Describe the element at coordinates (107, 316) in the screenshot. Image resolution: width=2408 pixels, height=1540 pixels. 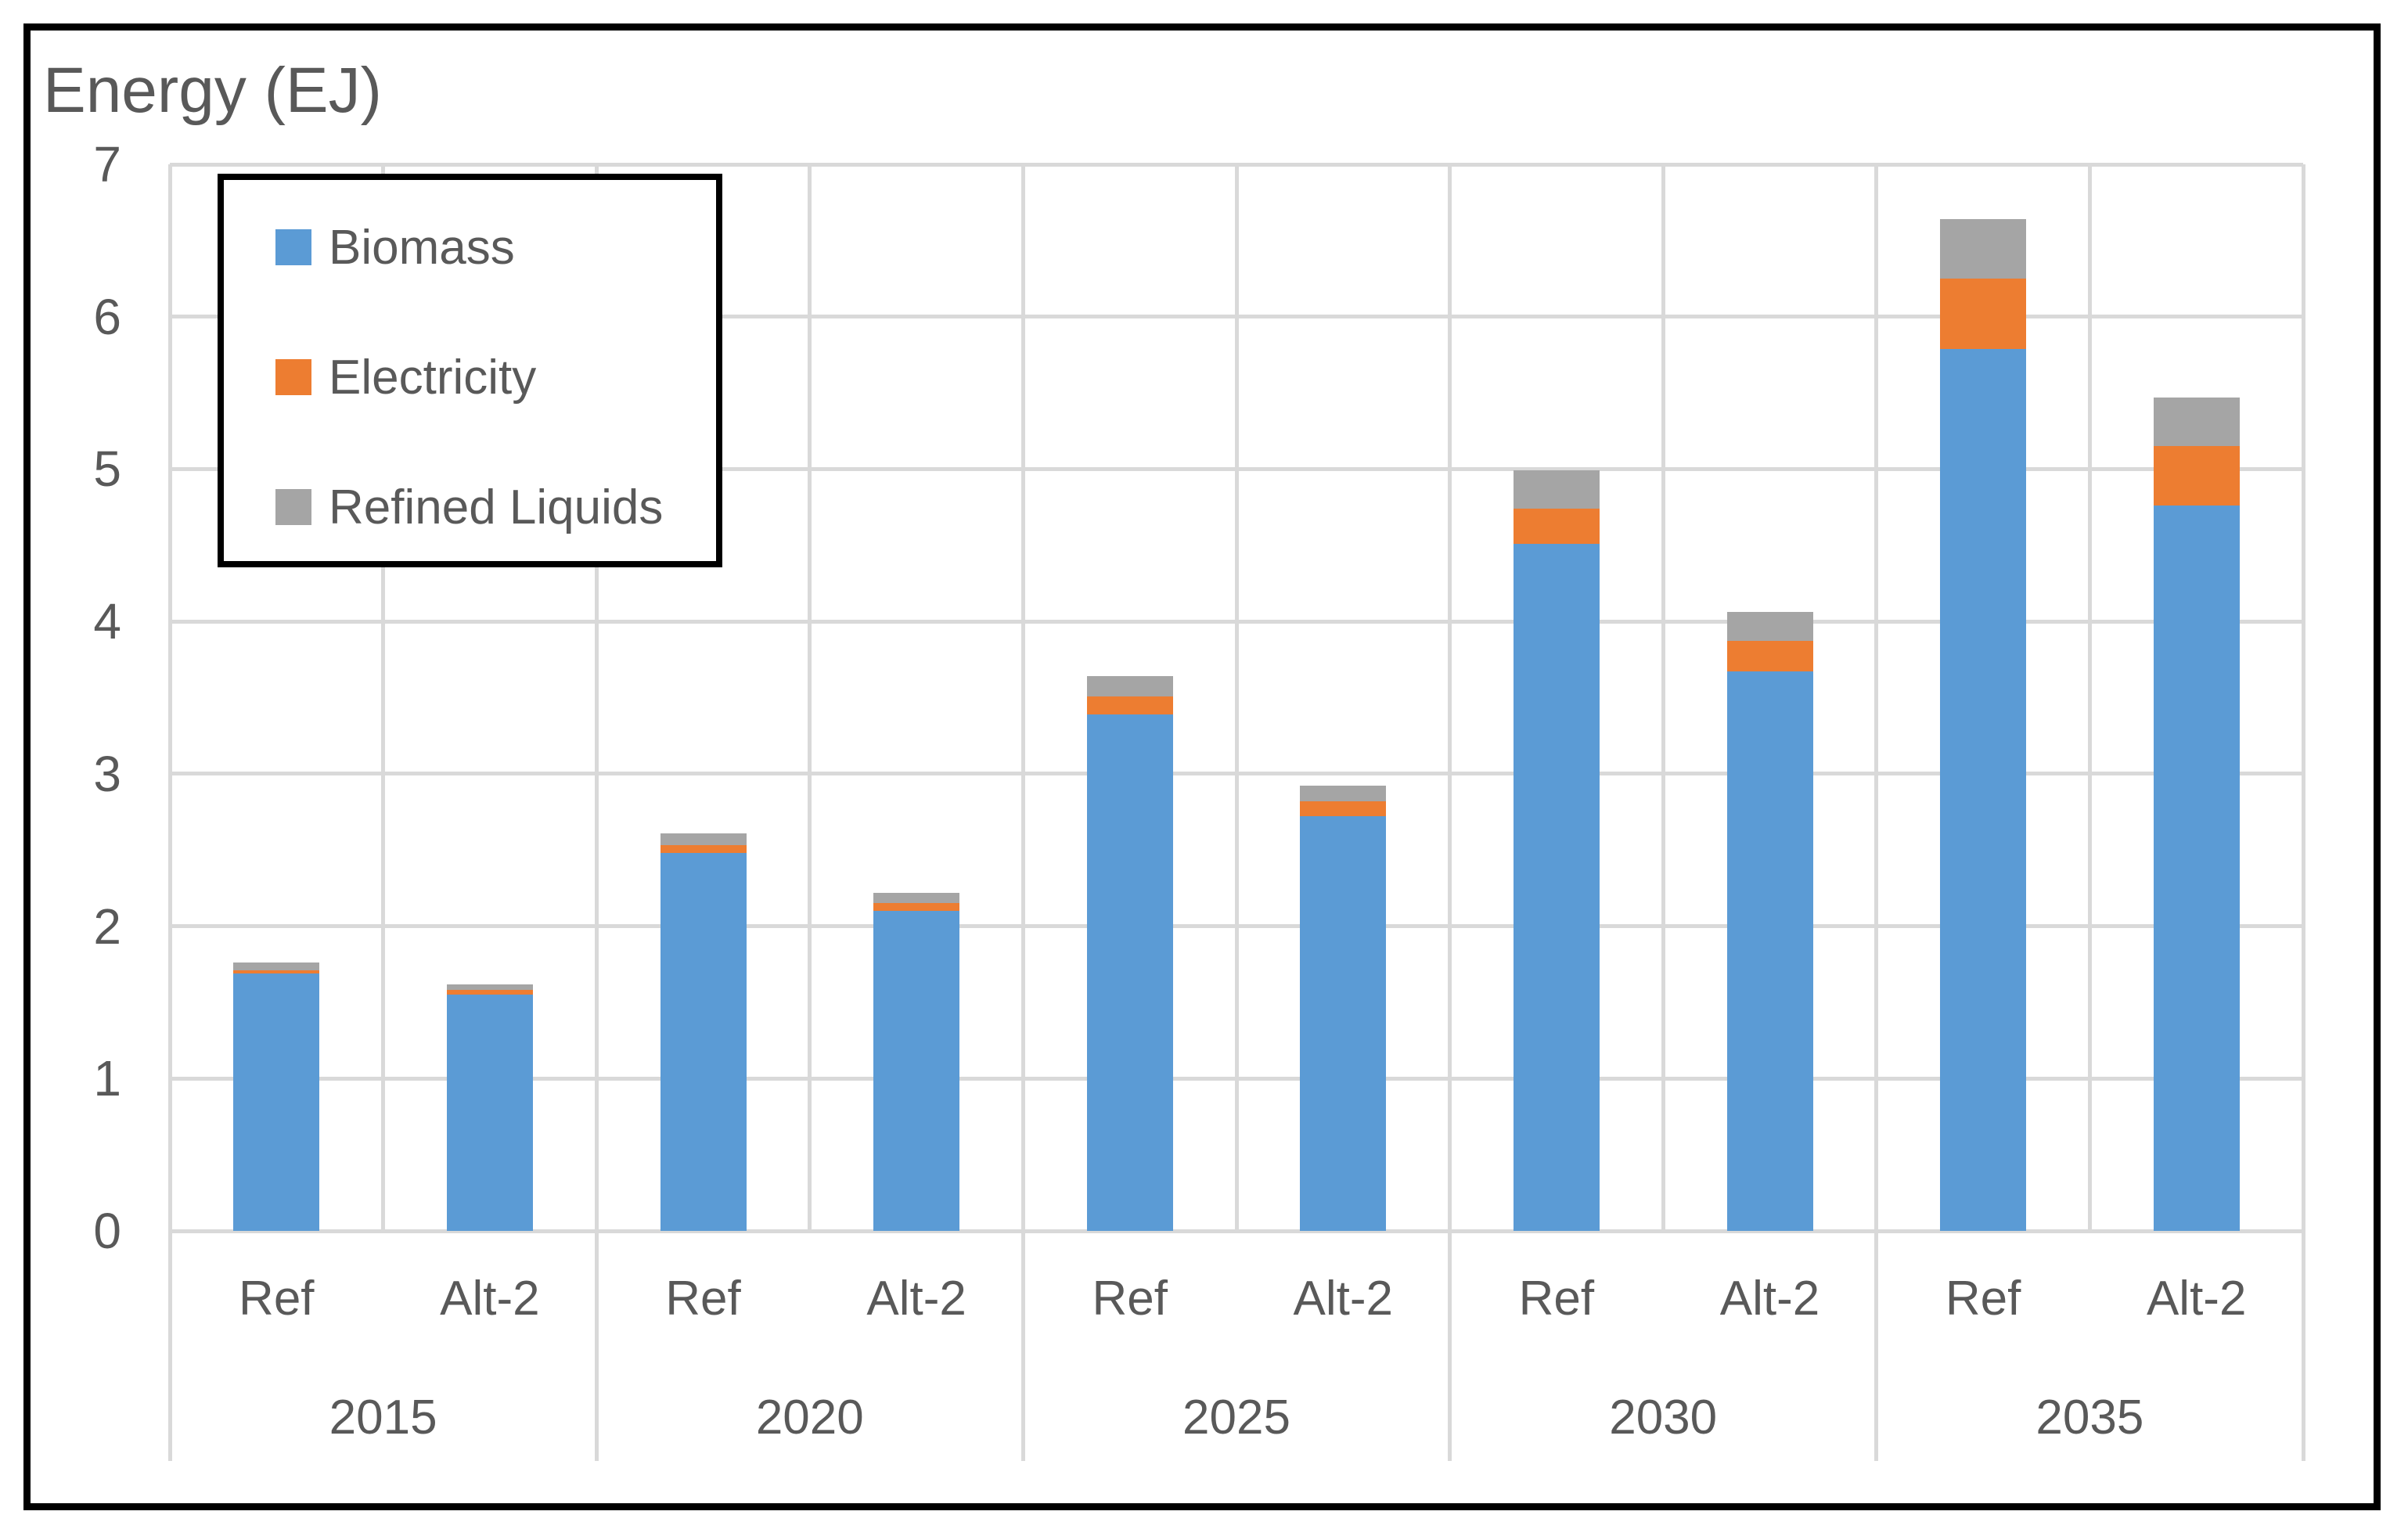
I see `y-tick-label-6: 6` at that location.